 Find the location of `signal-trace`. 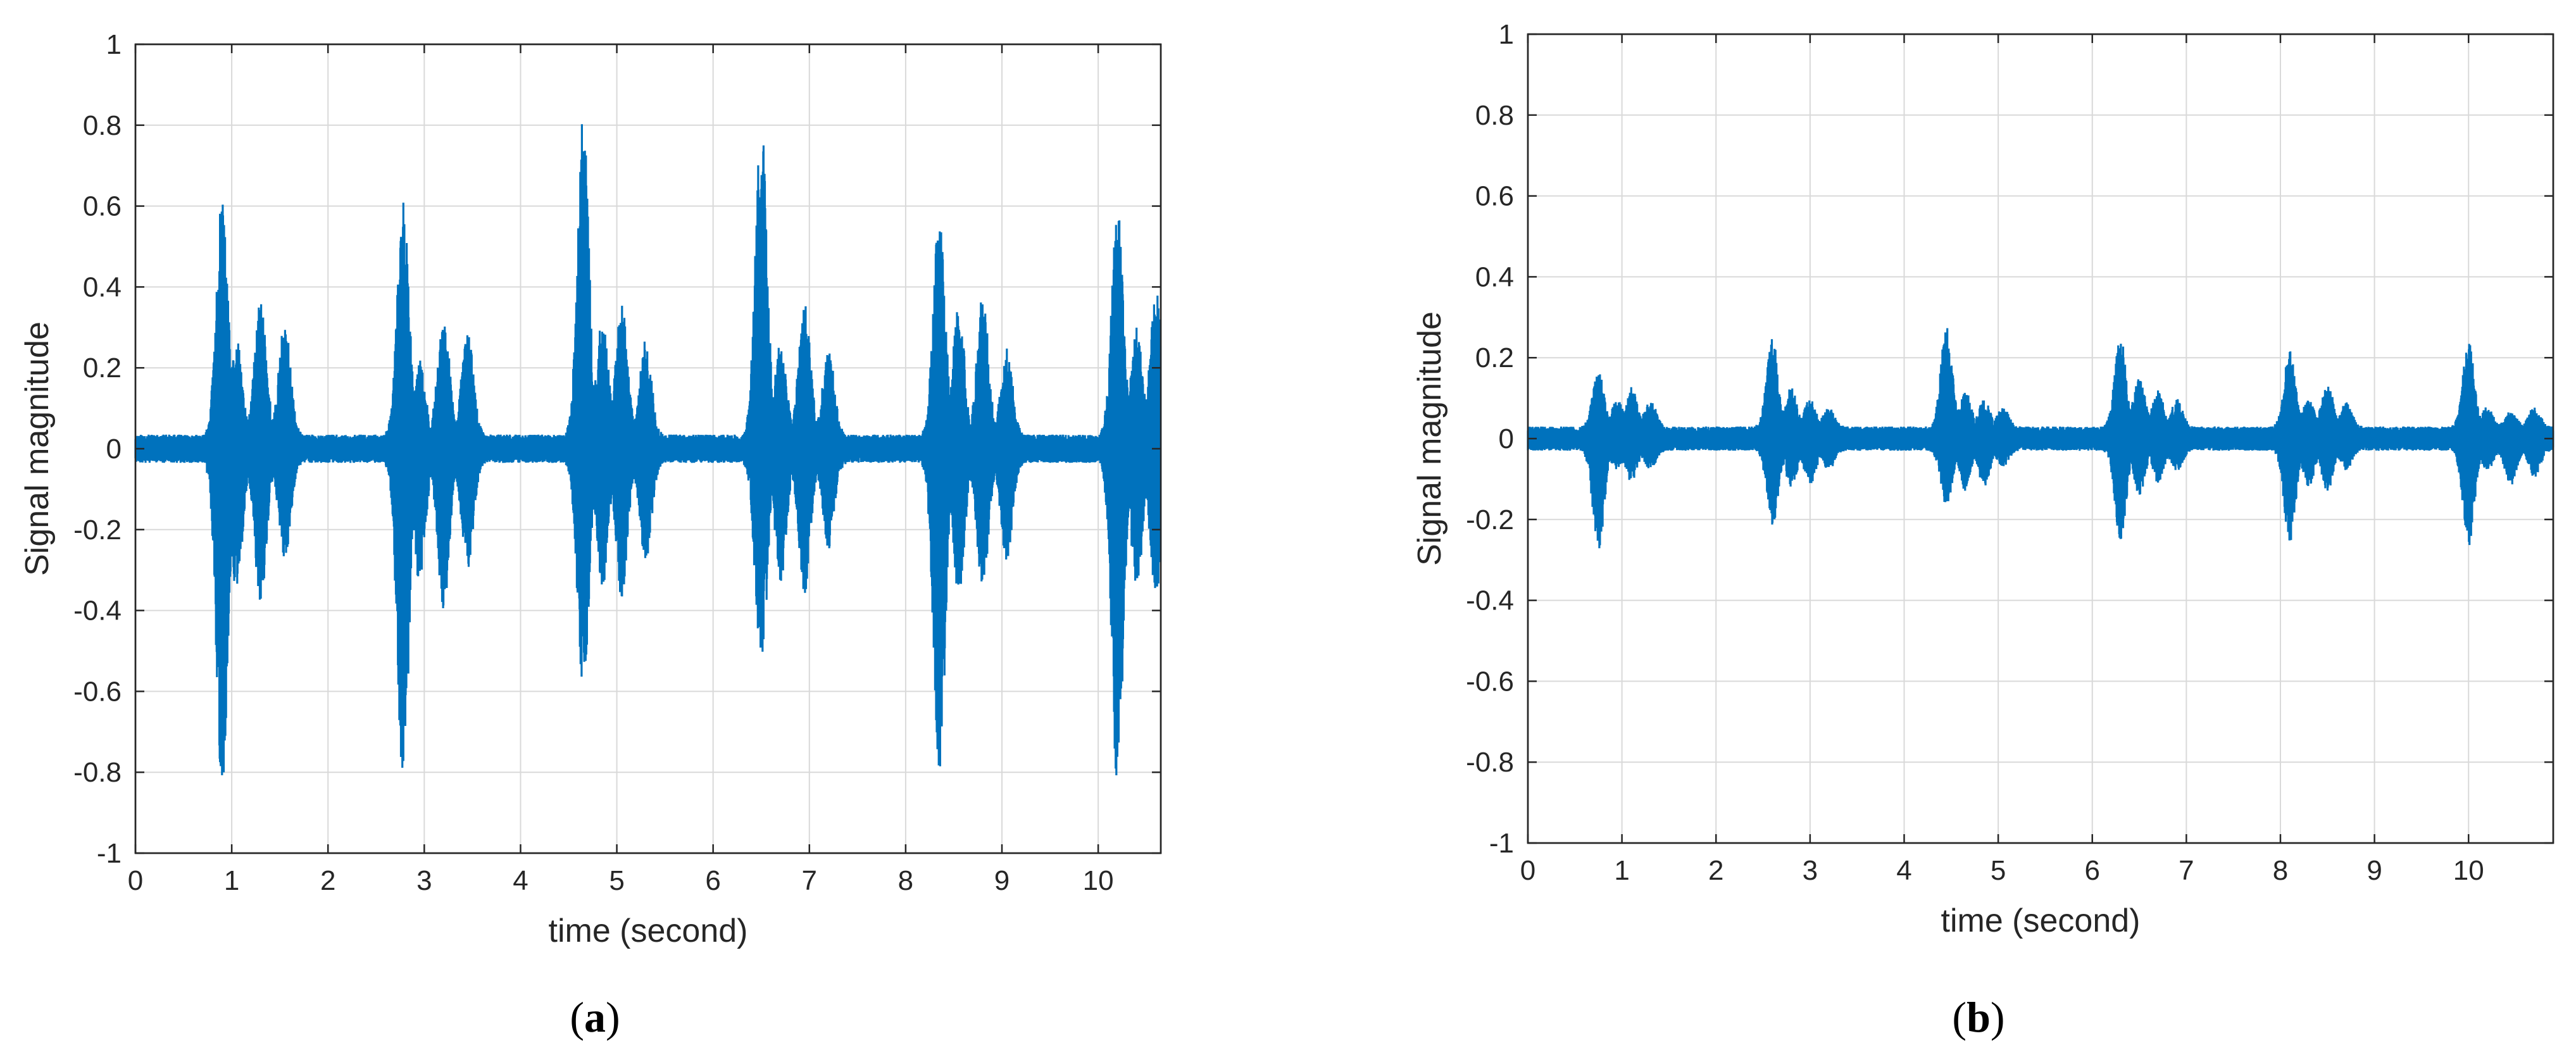

signal-trace is located at coordinates (2040, 438).